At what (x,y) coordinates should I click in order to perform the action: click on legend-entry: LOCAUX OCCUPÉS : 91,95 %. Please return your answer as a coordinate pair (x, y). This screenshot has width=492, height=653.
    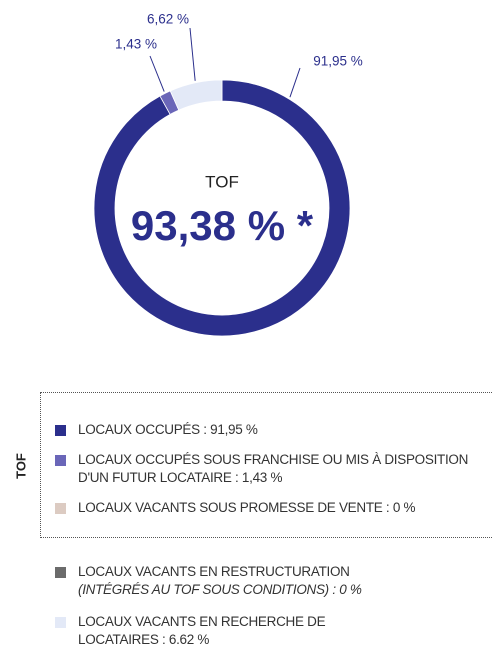
    Looking at the image, I should click on (278, 430).